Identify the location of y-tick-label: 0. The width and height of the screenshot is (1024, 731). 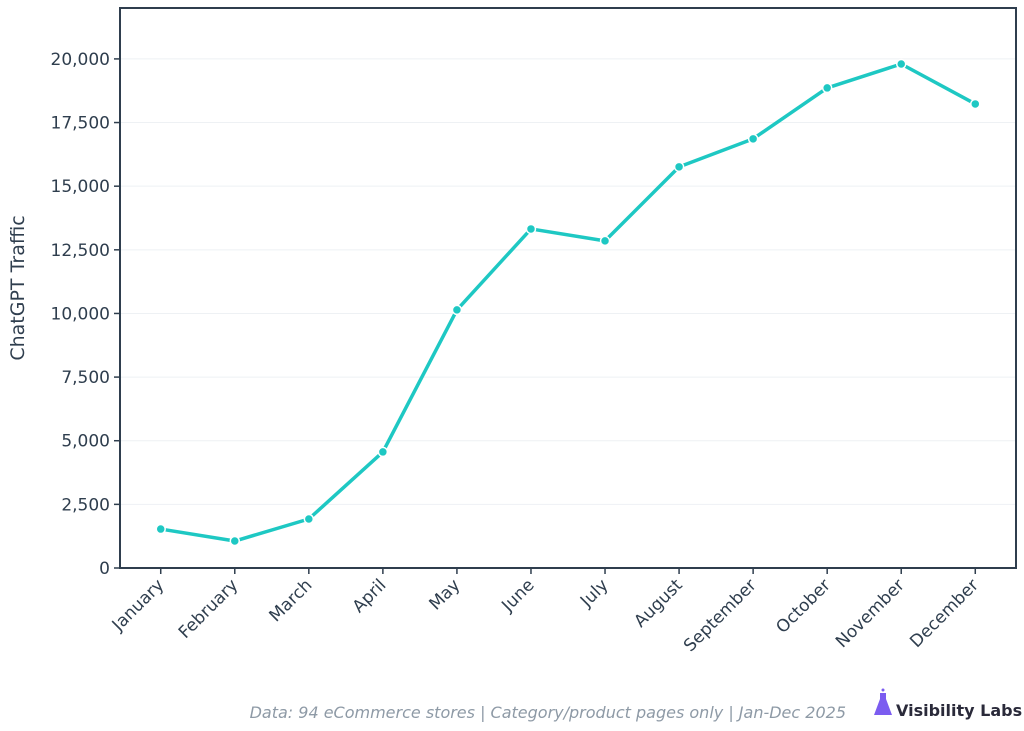
(104, 569).